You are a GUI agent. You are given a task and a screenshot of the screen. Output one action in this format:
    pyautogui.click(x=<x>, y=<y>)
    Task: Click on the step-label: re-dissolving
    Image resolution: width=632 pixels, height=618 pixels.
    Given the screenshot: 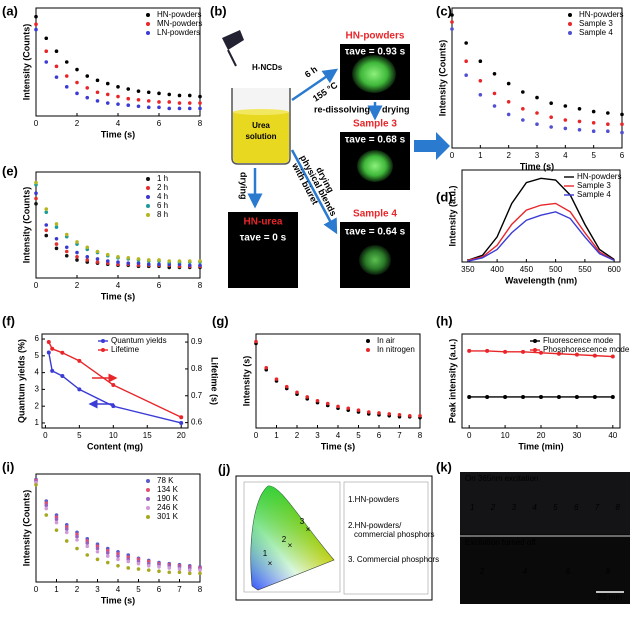 What is the action you would take?
    pyautogui.click(x=342, y=109)
    